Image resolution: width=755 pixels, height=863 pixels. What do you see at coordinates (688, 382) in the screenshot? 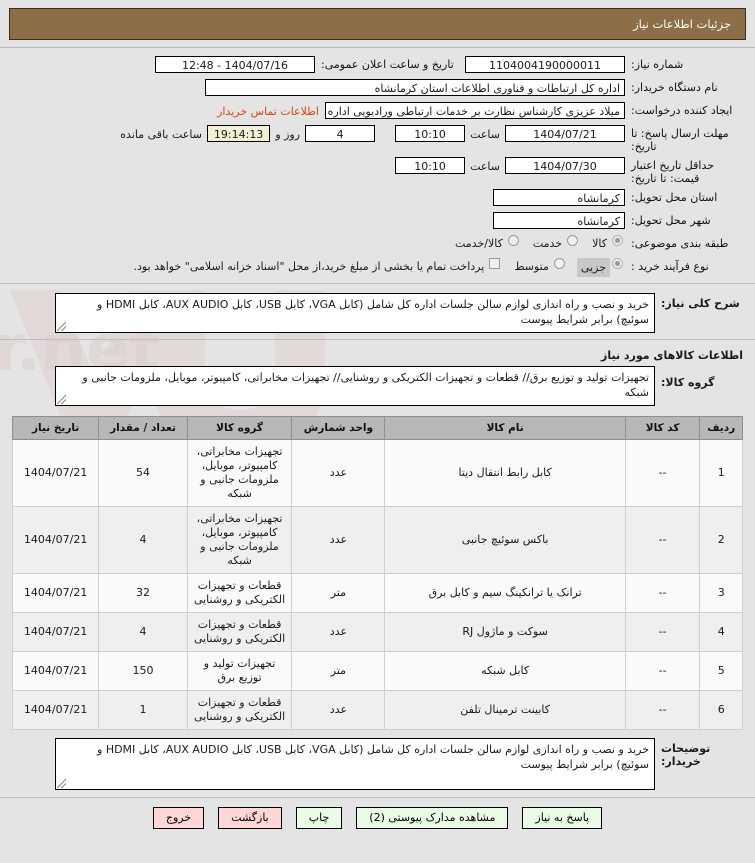
I see `goods-group-label: گروه کالا:` at bounding box center [688, 382].